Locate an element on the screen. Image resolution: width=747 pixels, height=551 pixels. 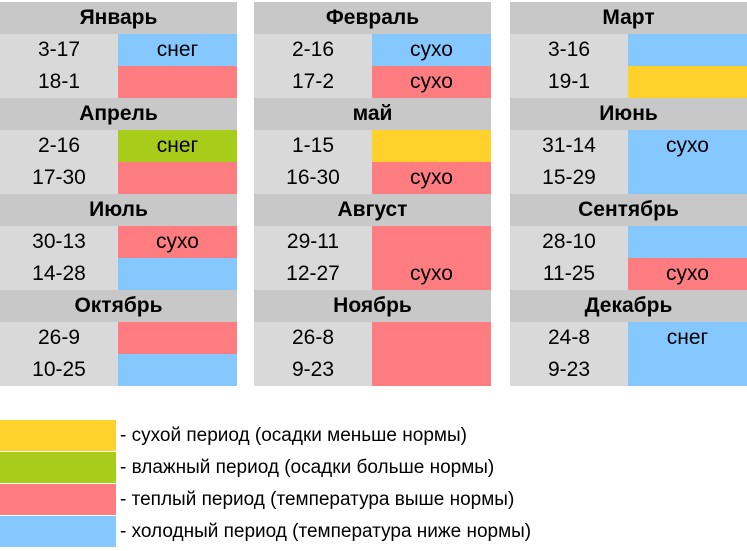
period-row: 28-10 is located at coordinates (628, 242).